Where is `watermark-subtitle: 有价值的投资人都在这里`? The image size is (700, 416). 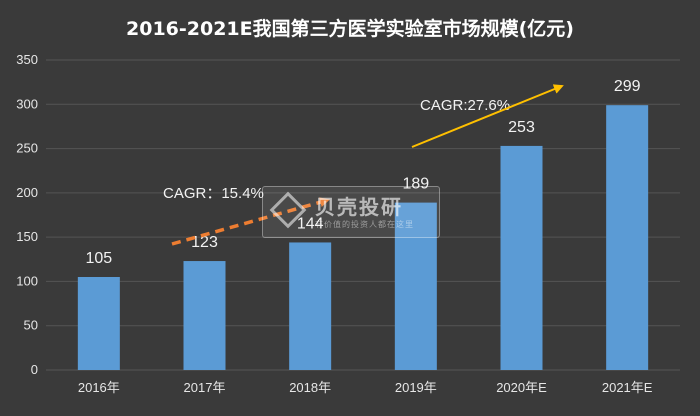
watermark-subtitle: 有价值的投资人都在这里 is located at coordinates (364, 224).